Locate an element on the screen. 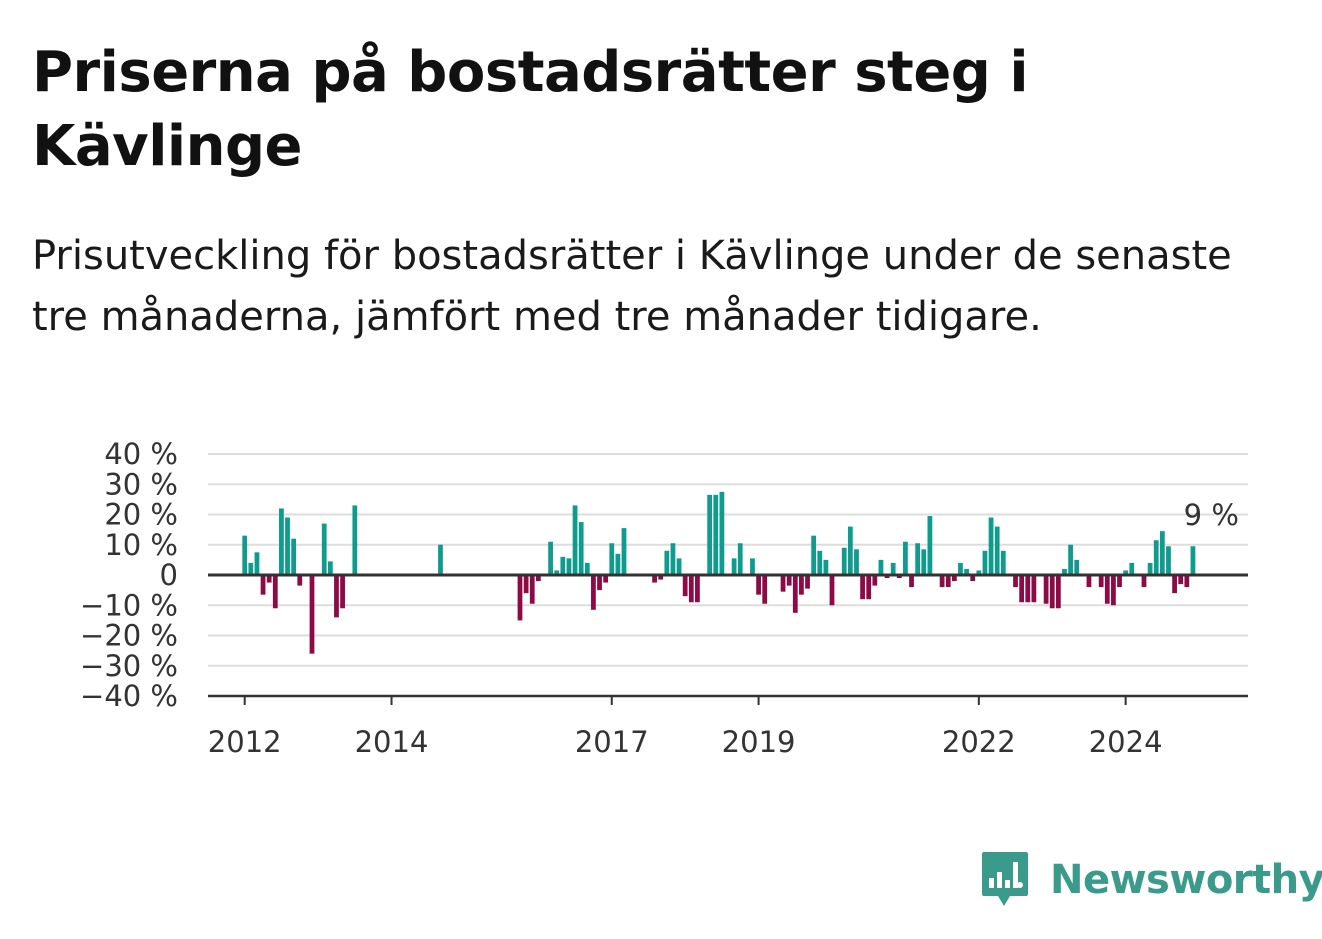  y-axis-labels: 40 %30 %20 %10 %0−10 %−20 %−30 %−40 % is located at coordinates (129, 575).